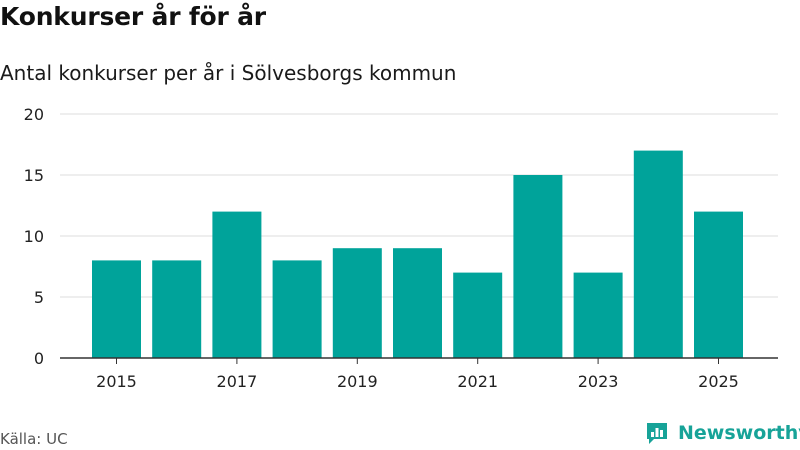 This screenshot has height=450, width=800. I want to click on bar-2025, so click(718, 284).